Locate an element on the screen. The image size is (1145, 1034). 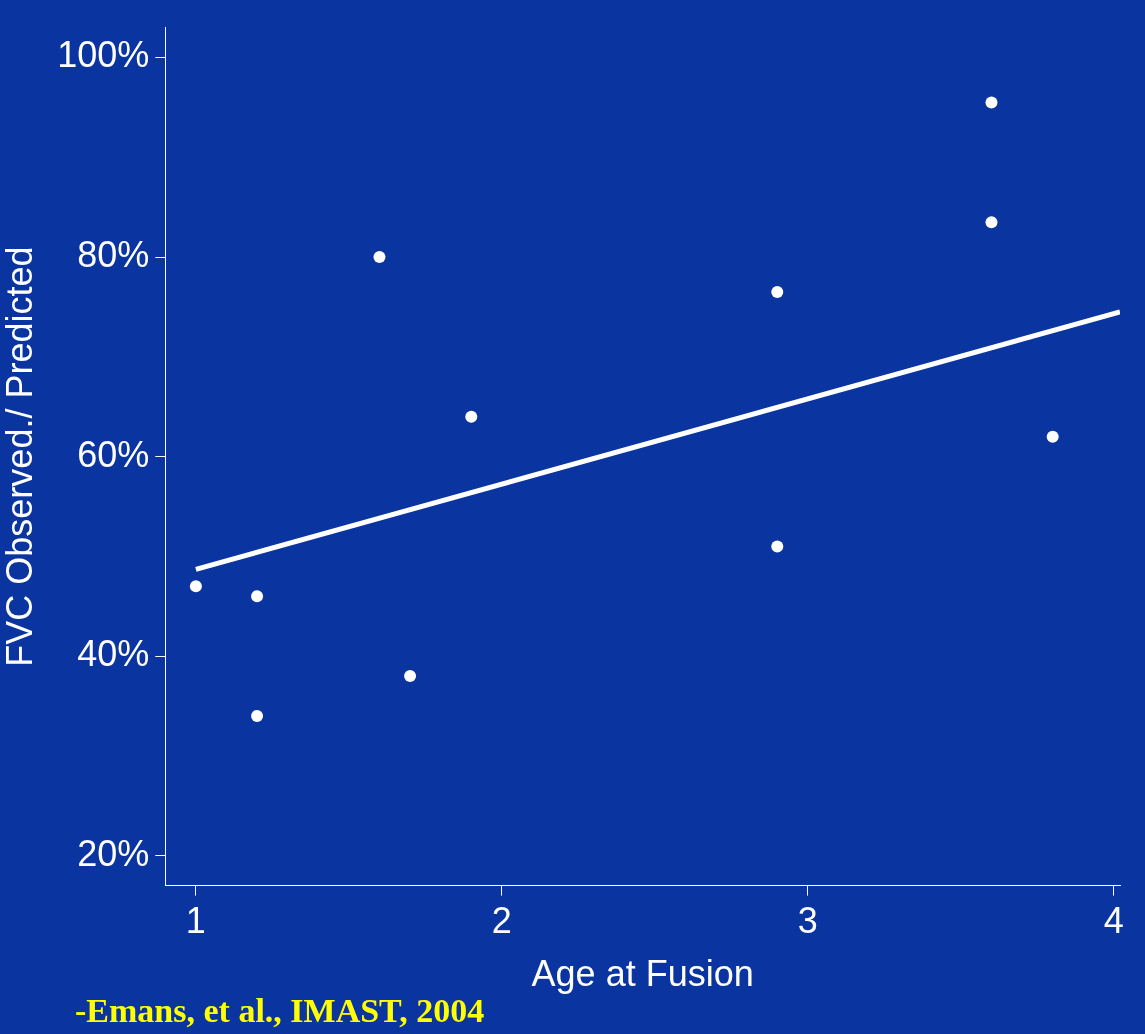
x-axis-title: Age at Fusion is located at coordinates (642, 974).